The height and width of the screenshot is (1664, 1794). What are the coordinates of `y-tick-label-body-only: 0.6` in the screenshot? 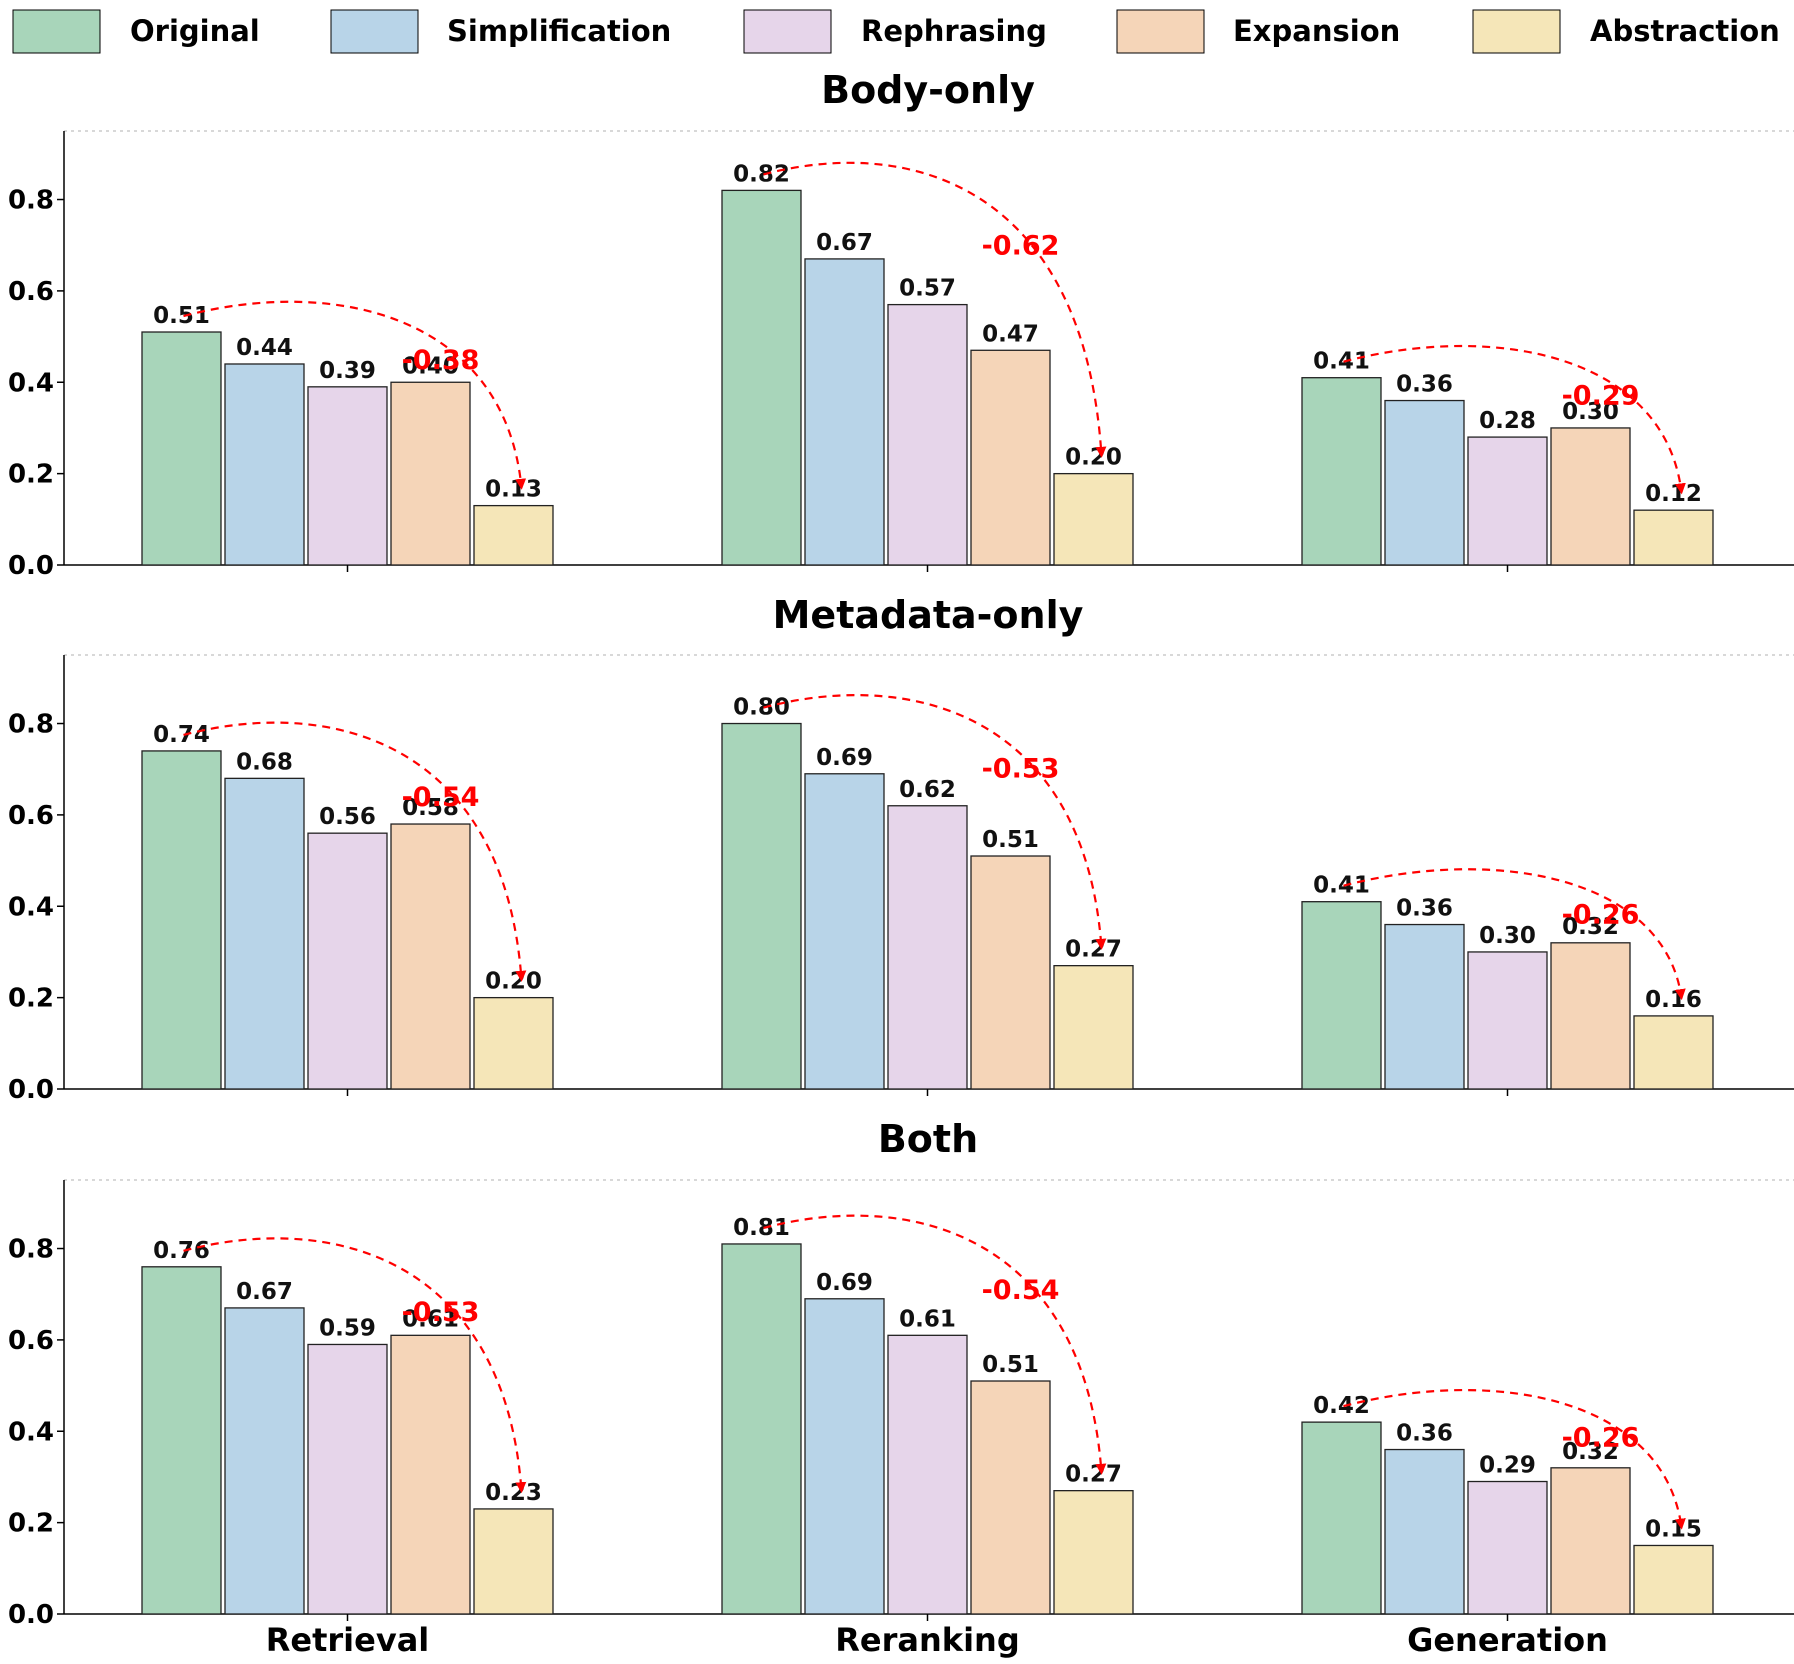 It's located at (31, 292).